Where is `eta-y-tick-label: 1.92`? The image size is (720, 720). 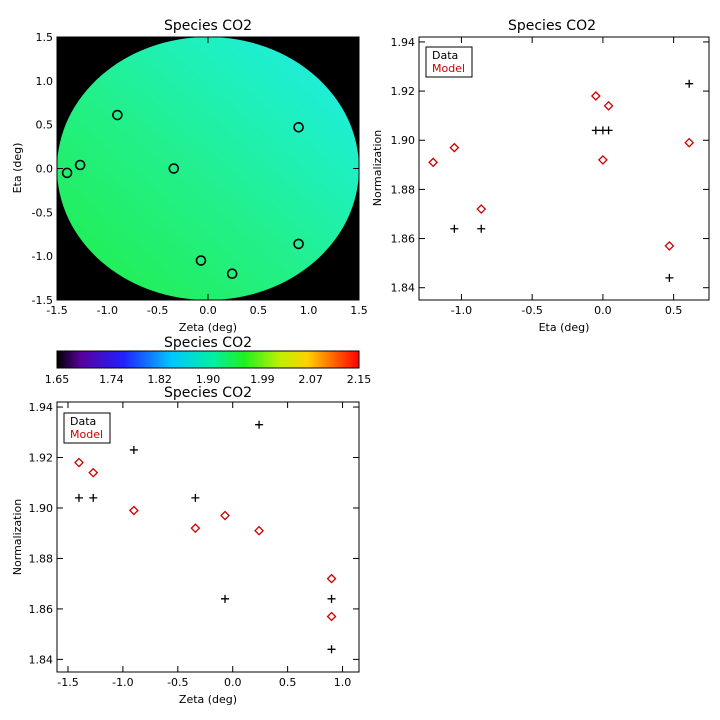
eta-y-tick-label: 1.92 is located at coordinates (403, 91).